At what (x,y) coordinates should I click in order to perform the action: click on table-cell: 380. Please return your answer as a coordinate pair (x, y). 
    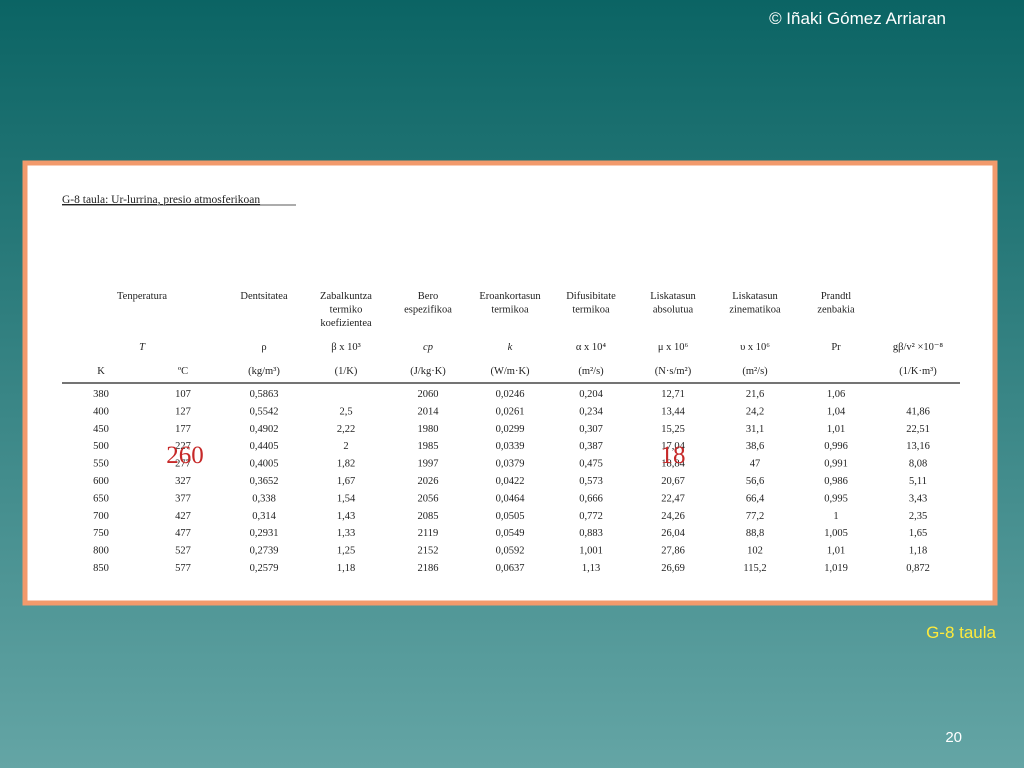
    Looking at the image, I should click on (101, 394).